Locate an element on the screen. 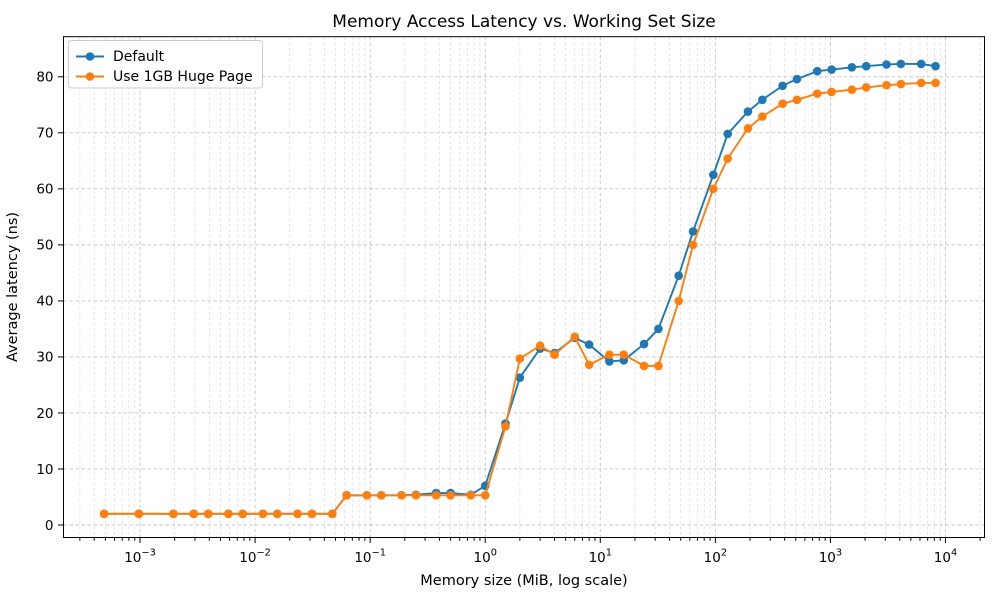  y-tick-label: 80 is located at coordinates (44, 78).